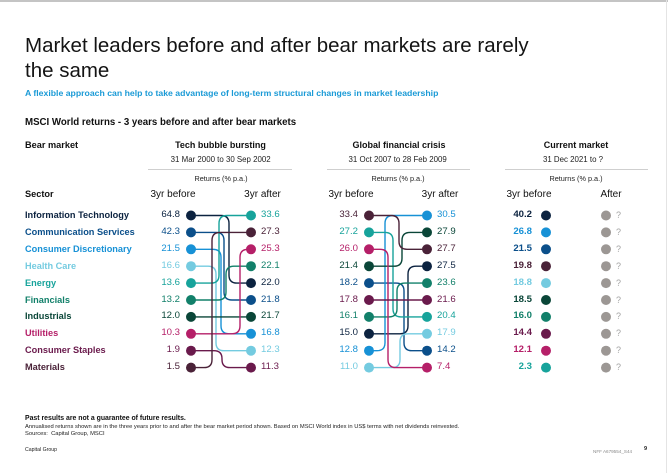 This screenshot has width=668, height=473. What do you see at coordinates (522, 248) in the screenshot?
I see `before-value: 21.5` at bounding box center [522, 248].